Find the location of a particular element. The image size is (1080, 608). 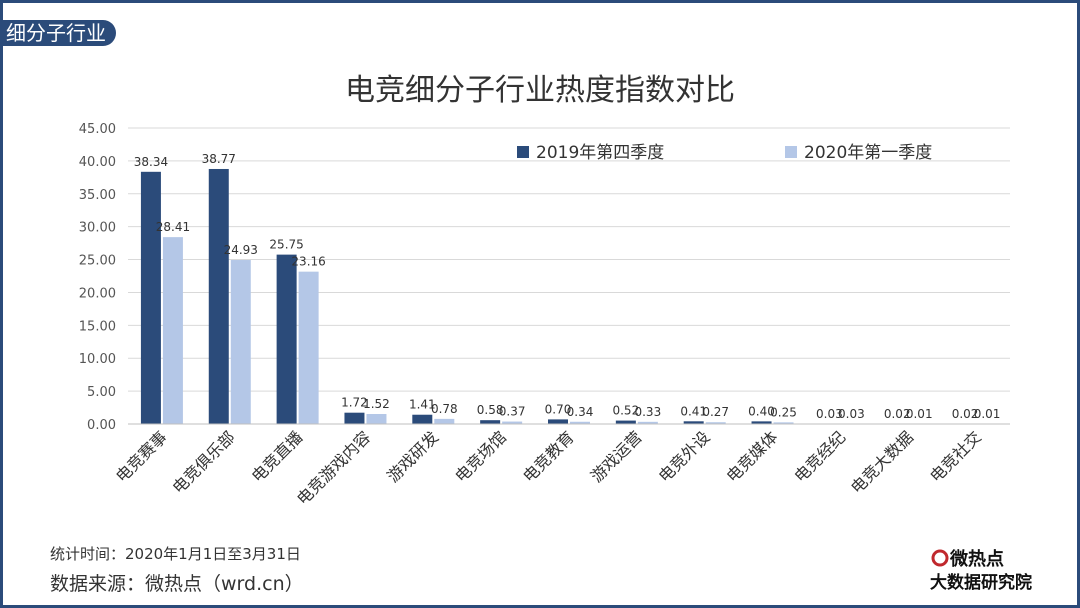

data-label: 0.52 is located at coordinates (625, 411).